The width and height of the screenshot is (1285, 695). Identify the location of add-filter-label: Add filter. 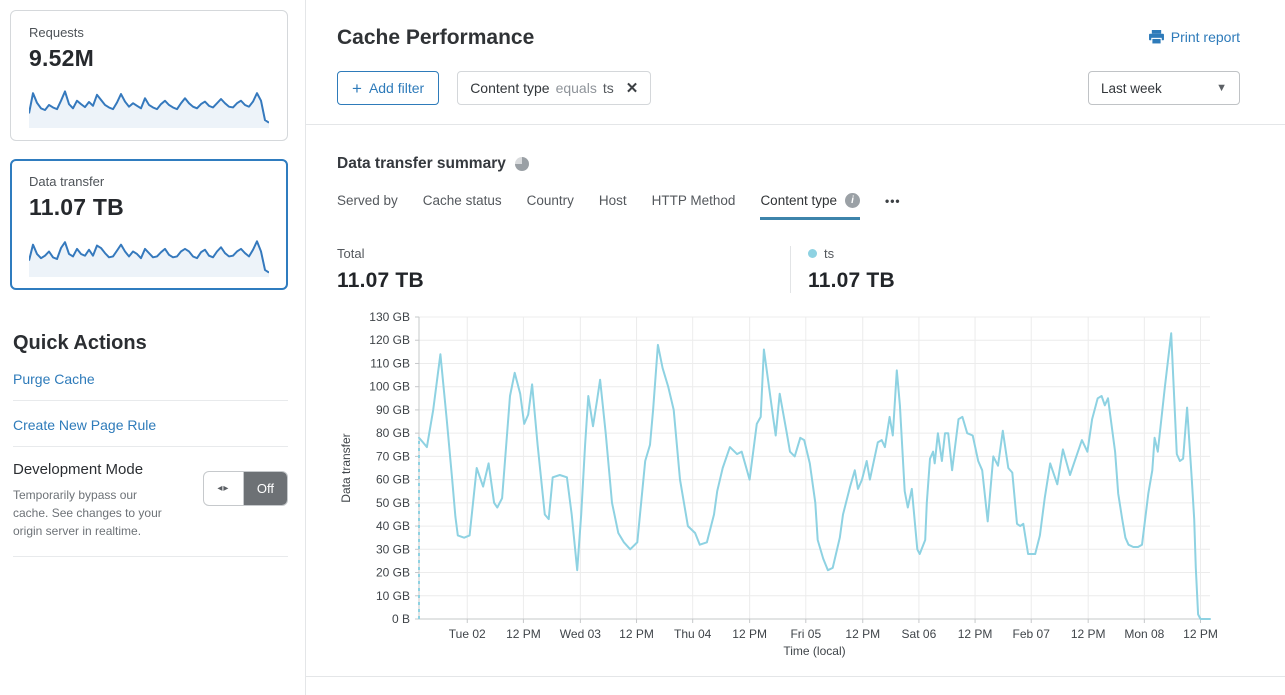
(396, 88).